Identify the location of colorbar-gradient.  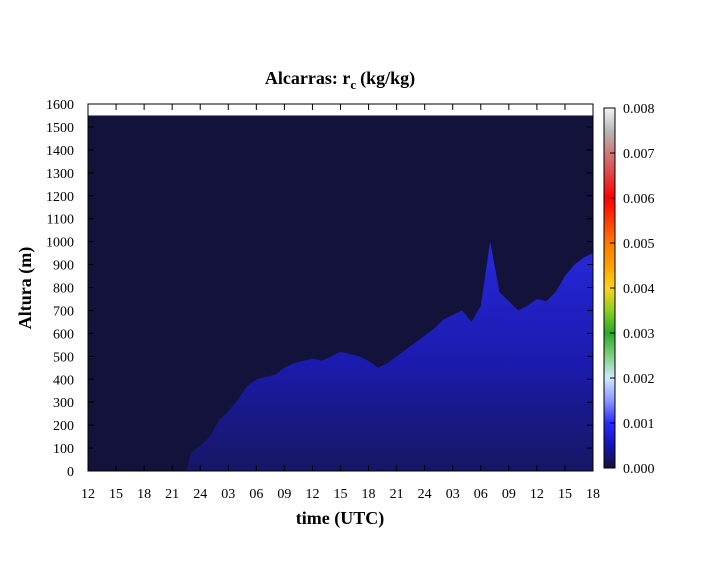
(609, 288).